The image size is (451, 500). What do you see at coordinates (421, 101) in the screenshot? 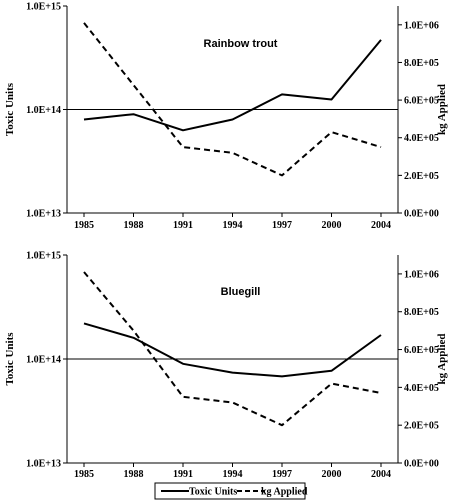
I see `panel-1-right-tick-label: 6.0E+05` at bounding box center [421, 101].